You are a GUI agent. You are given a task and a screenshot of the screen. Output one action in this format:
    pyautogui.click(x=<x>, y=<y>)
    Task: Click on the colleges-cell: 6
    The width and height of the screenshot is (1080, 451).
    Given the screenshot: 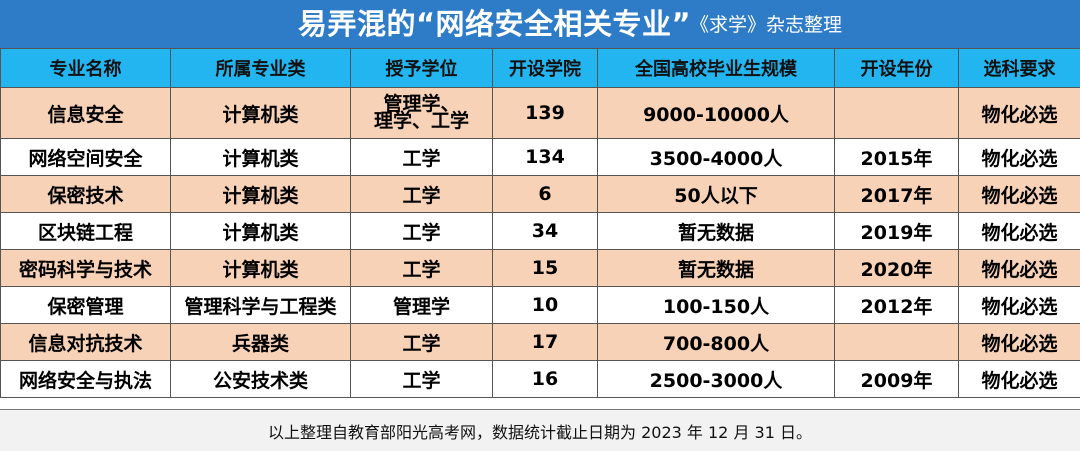 What is the action you would take?
    pyautogui.click(x=545, y=194)
    